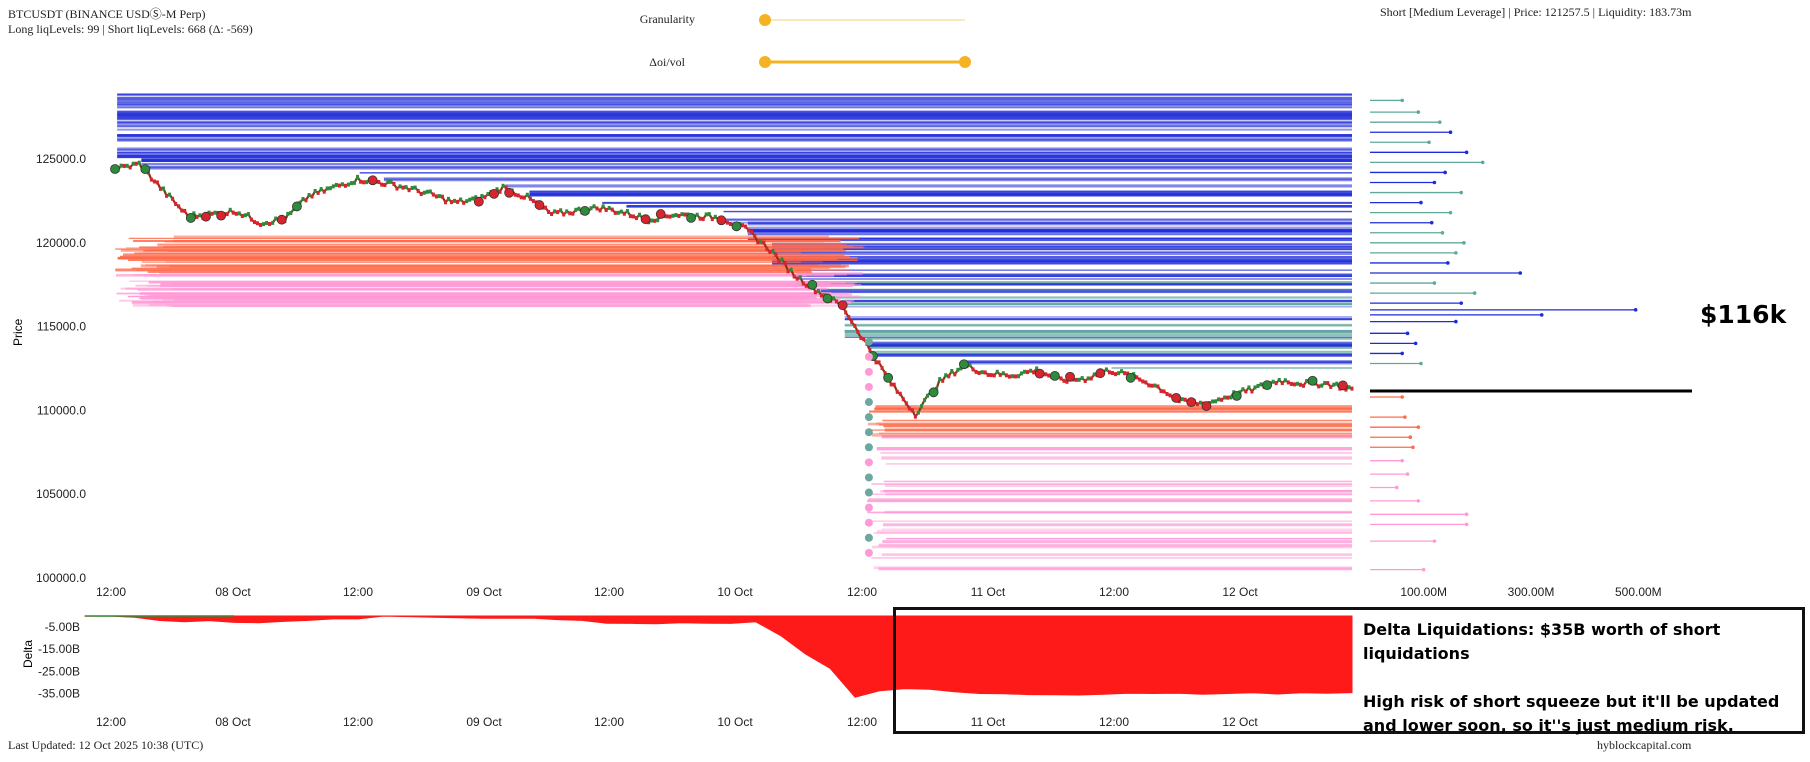 The image size is (1810, 762). Describe the element at coordinates (59, 693) in the screenshot. I see `delta-tick-label: -35.00B` at that location.